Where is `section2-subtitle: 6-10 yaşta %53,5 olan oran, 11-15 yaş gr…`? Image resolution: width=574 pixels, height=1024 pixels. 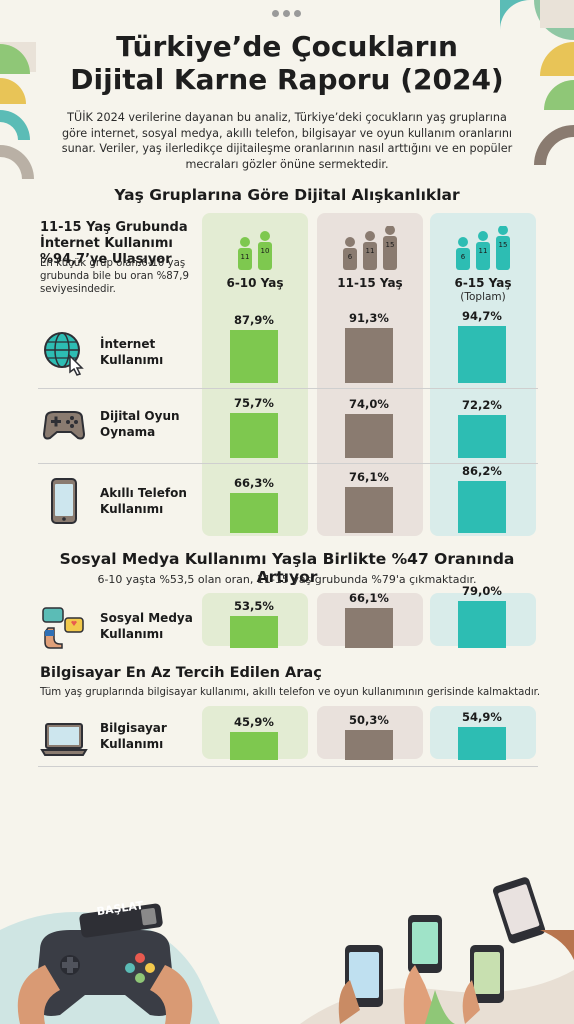
section2-subtitle: 6-10 yaşta %53,5 olan oran, 11-15 yaş gr… is located at coordinates (287, 579).